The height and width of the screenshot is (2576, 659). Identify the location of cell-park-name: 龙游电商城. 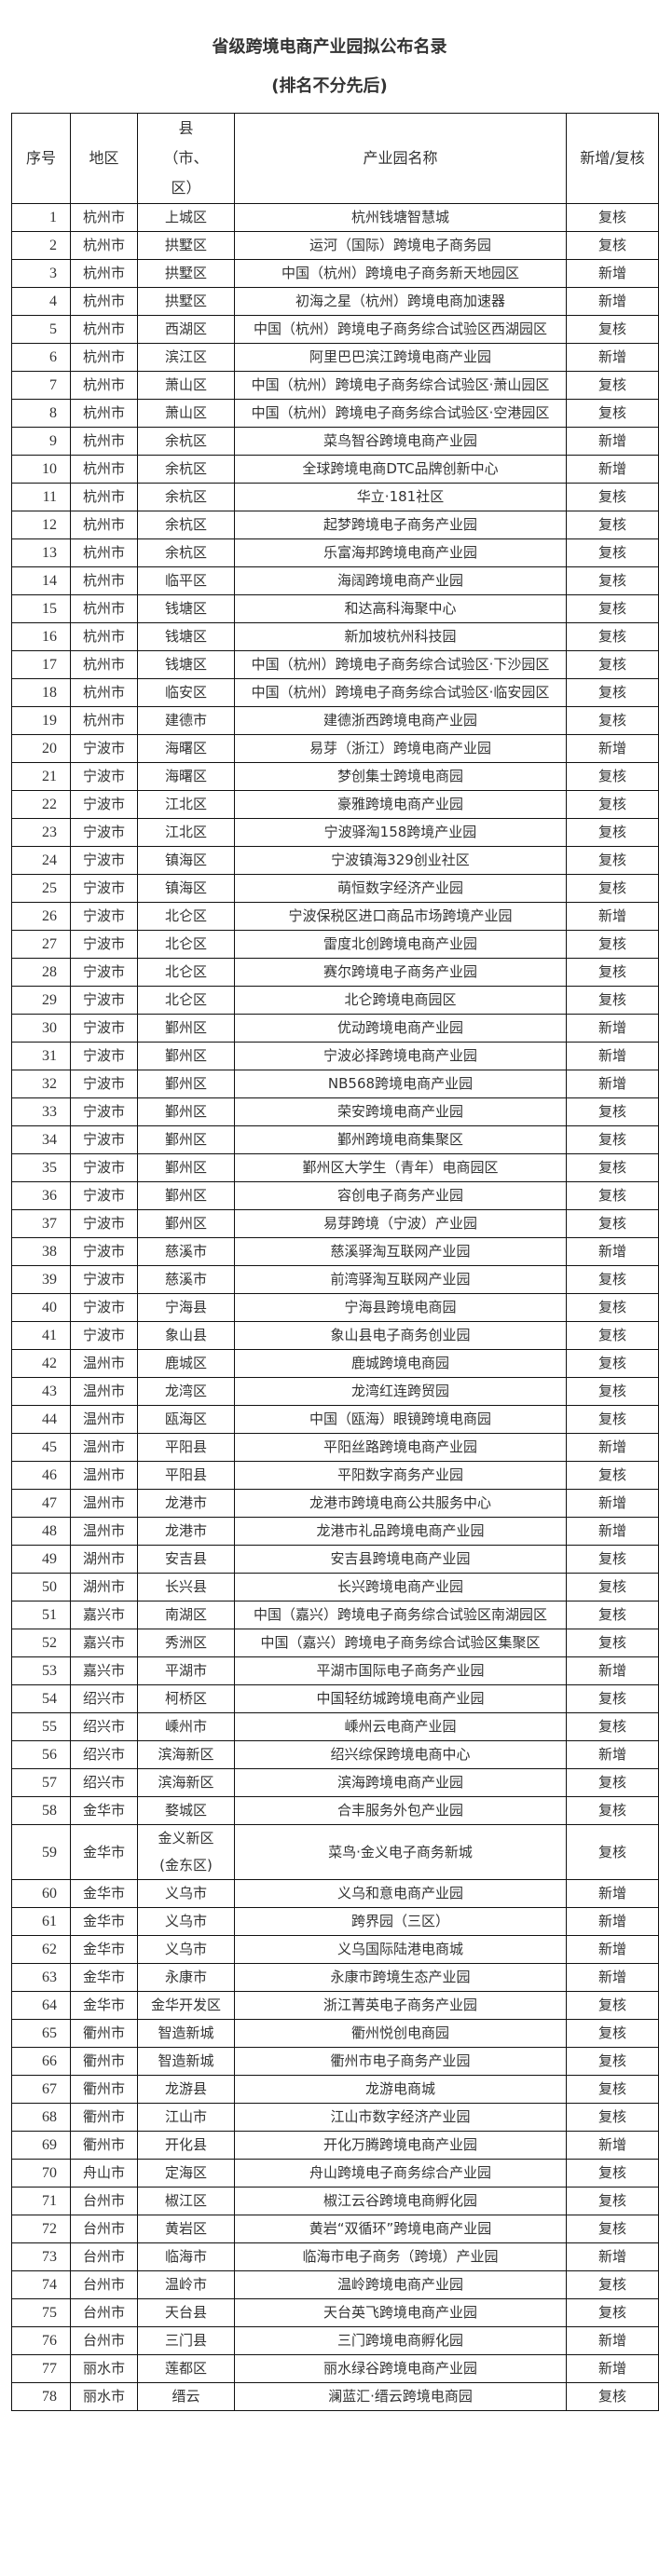
(400, 2089).